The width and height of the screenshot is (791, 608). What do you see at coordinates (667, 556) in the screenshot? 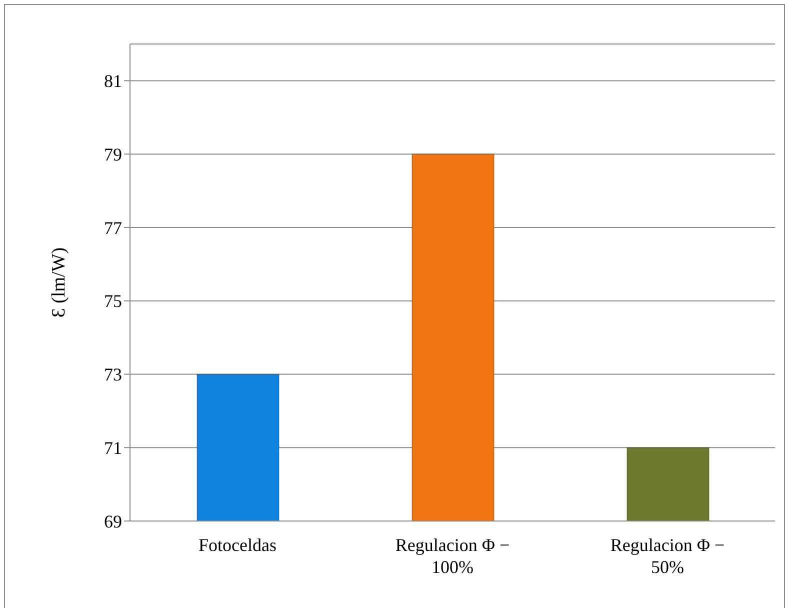
I see `x-tick-label: Regulacion Φ − 50%` at bounding box center [667, 556].